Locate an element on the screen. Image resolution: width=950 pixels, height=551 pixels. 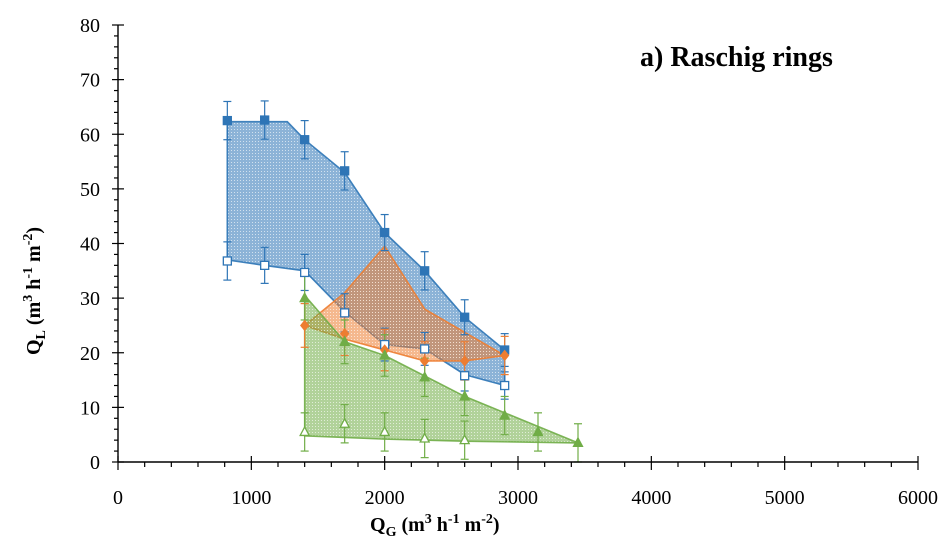
x-tick-label: 4000 is located at coordinates (651, 498).